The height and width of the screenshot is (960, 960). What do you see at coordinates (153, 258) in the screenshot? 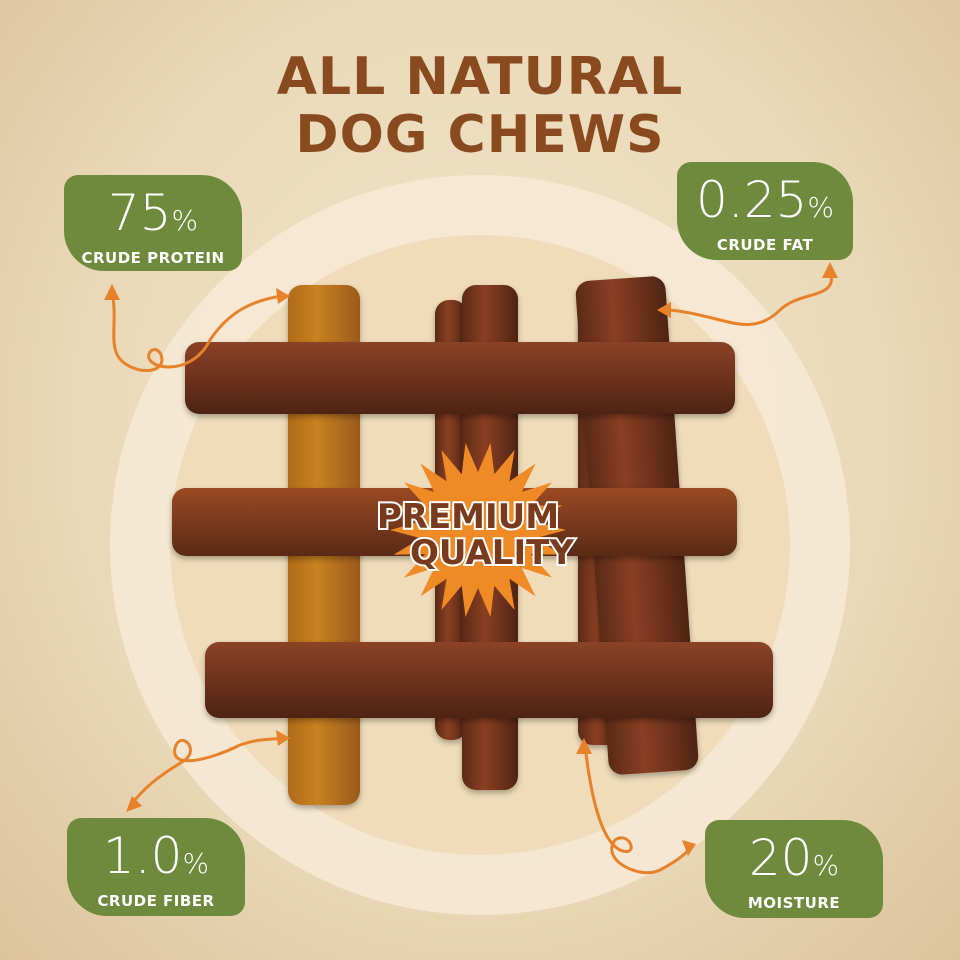
I see `stat-label: CRUDE PROTEIN` at bounding box center [153, 258].